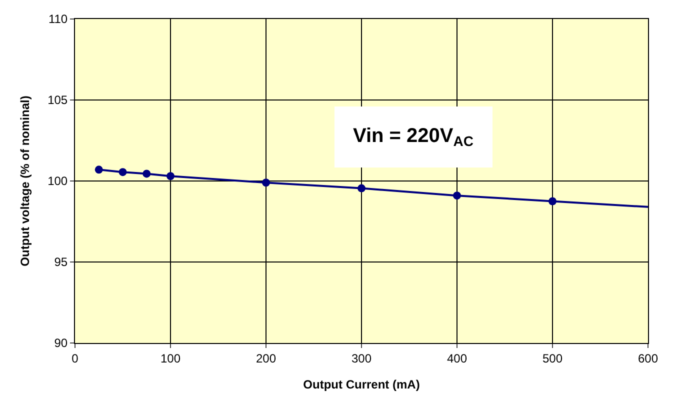 Image resolution: width=683 pixels, height=401 pixels. I want to click on y-tick-label: 90, so click(61, 343).